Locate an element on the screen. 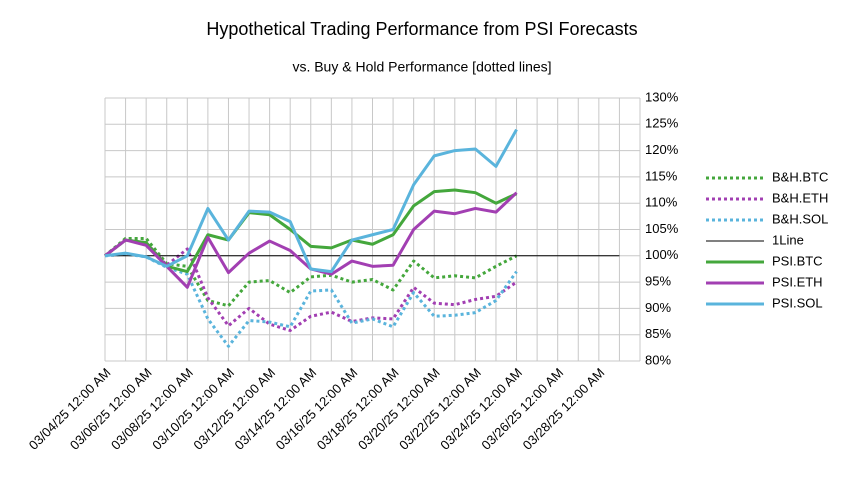 The width and height of the screenshot is (846, 478). y-tick-label: 125% is located at coordinates (662, 123).